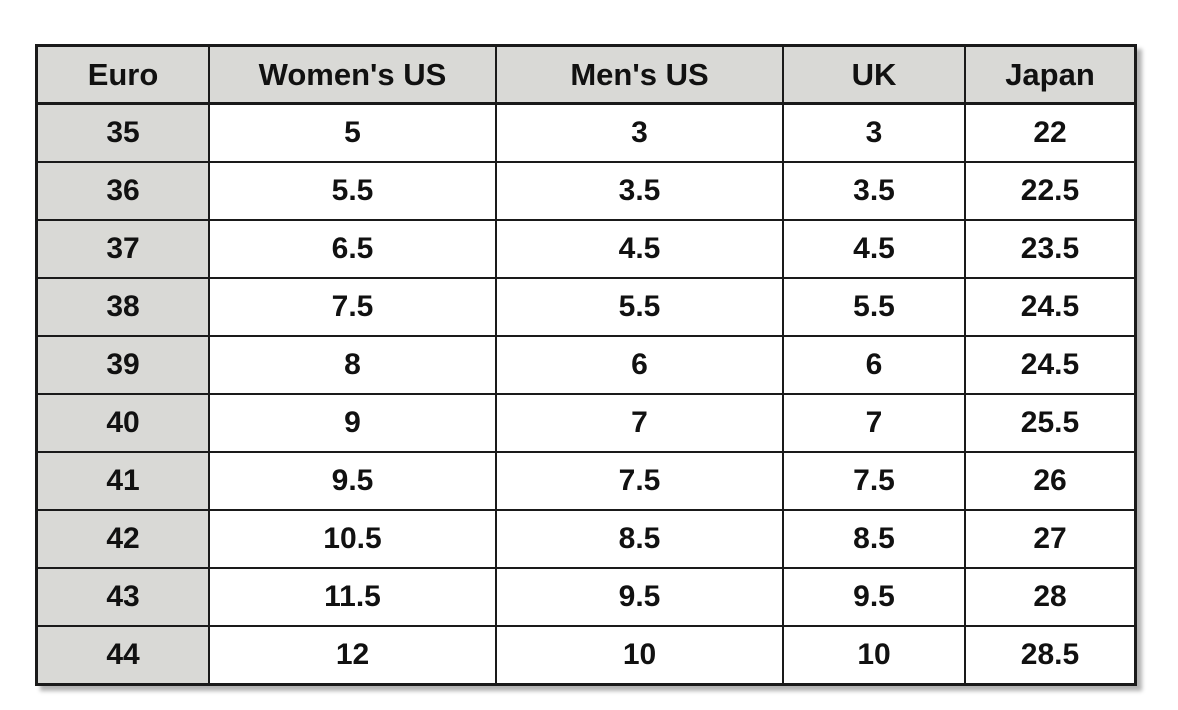 The height and width of the screenshot is (710, 1178). What do you see at coordinates (122, 365) in the screenshot?
I see `row-header-euro-size: 39` at bounding box center [122, 365].